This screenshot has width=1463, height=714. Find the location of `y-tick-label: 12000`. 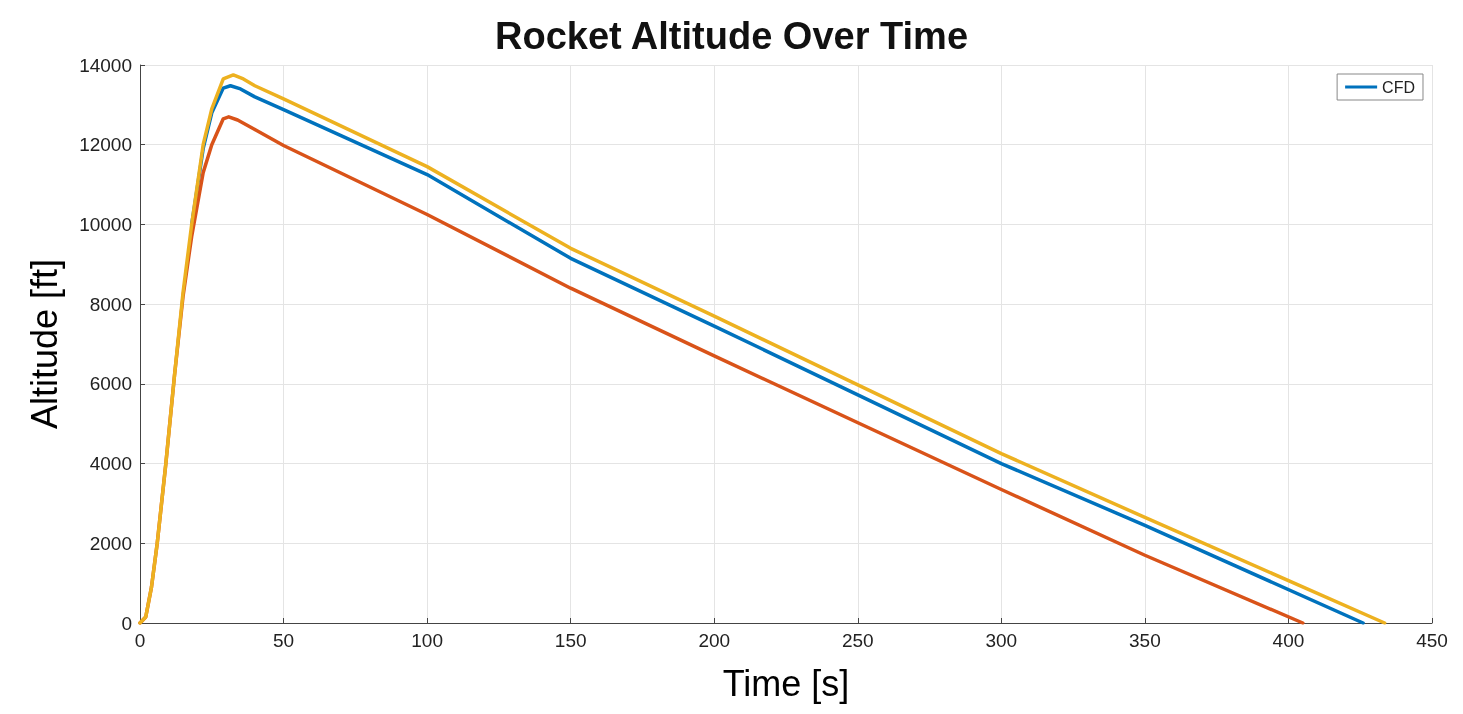

y-tick-label: 12000 is located at coordinates (105, 145).